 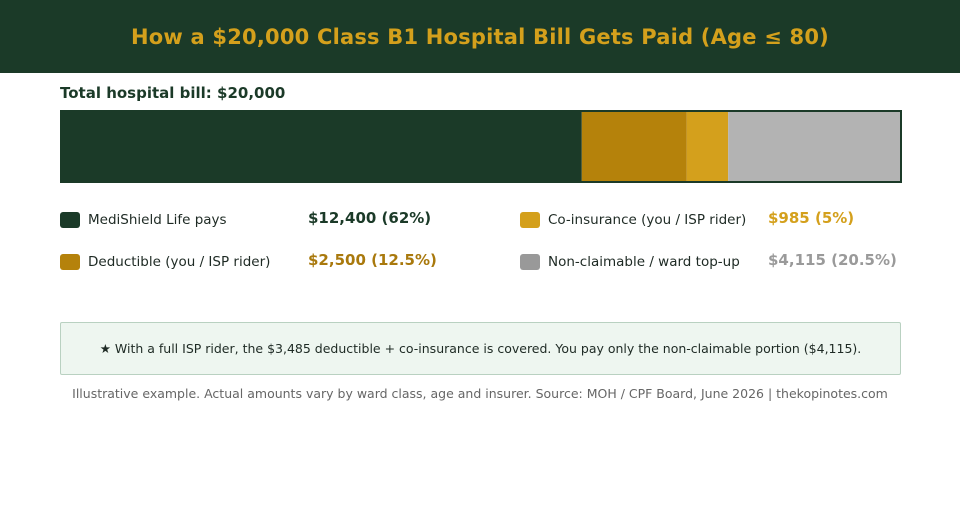 What do you see at coordinates (832, 260) in the screenshot?
I see `legend-value-nonclaimable: $4,115 (20.5%)` at bounding box center [832, 260].